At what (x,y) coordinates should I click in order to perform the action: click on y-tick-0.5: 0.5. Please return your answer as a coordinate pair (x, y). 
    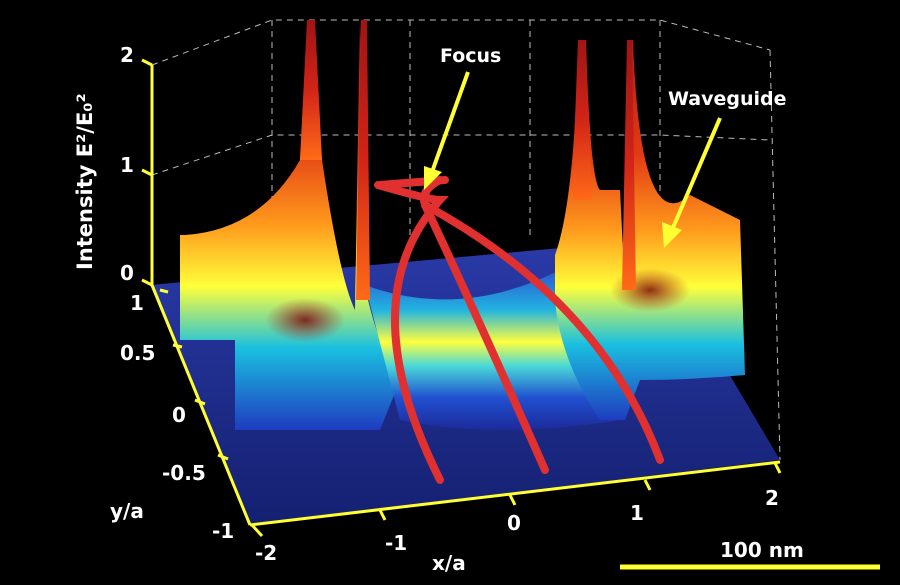
    Looking at the image, I should click on (137, 353).